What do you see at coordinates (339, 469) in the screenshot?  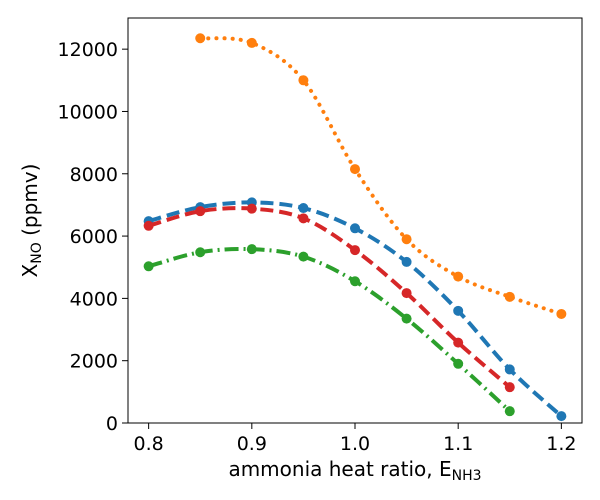 I see `x-axis-label-main: ammonia heat ratio, E` at bounding box center [339, 469].